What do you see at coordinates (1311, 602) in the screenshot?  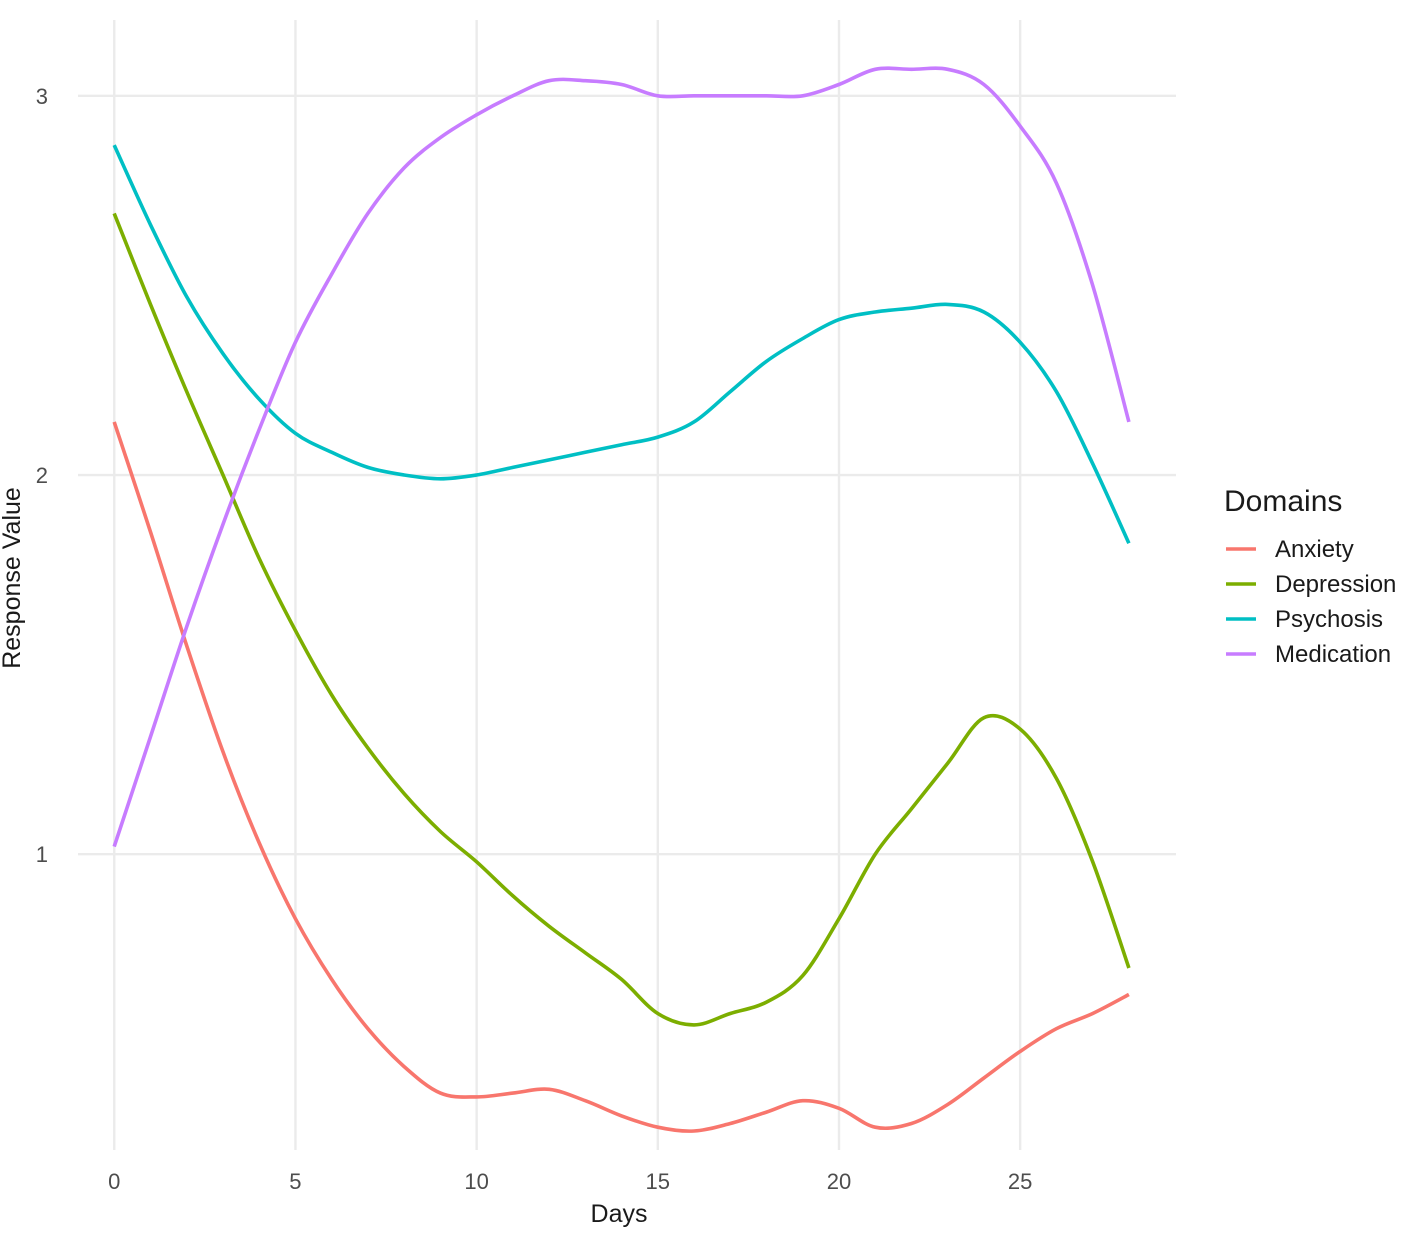 I see `legend-items: Anxiety Depression Psychosis Medication` at bounding box center [1311, 602].